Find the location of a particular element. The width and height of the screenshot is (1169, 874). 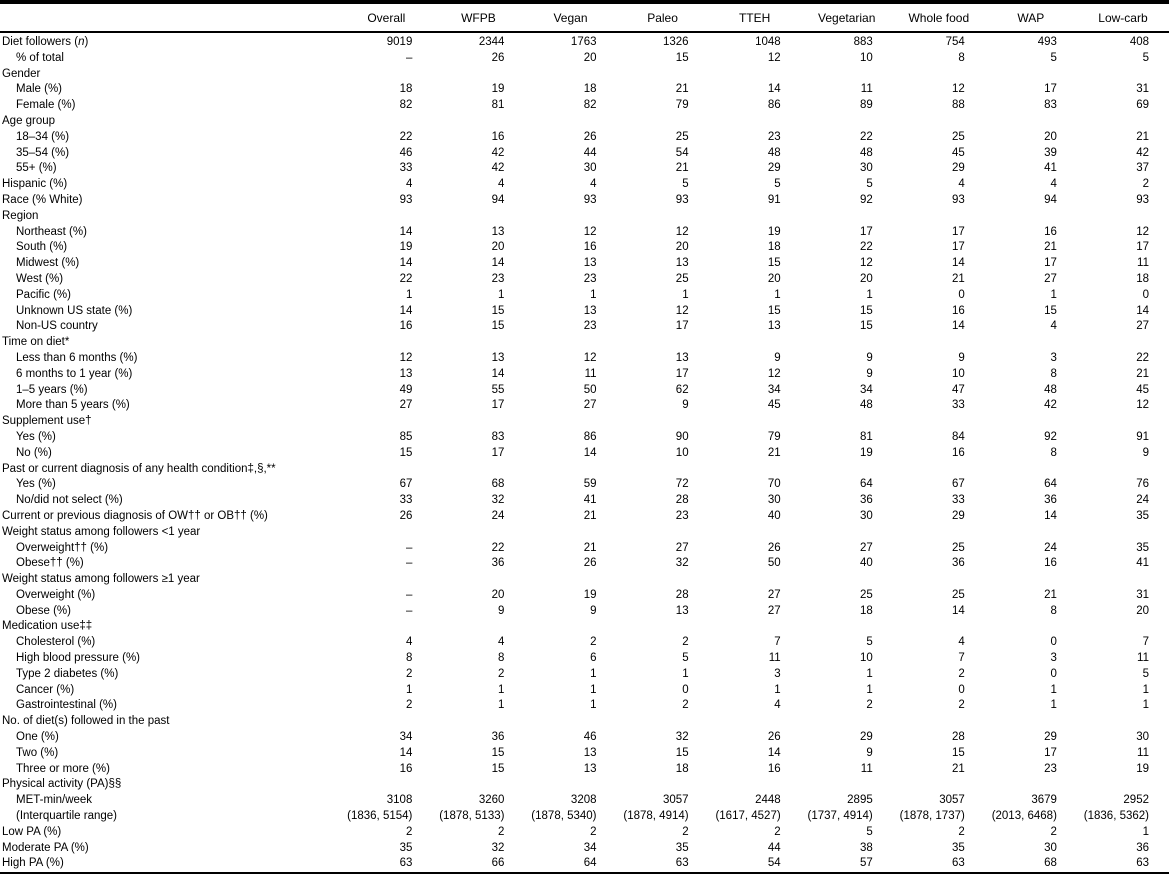

section-header-row: Time on diet* is located at coordinates (584, 343).